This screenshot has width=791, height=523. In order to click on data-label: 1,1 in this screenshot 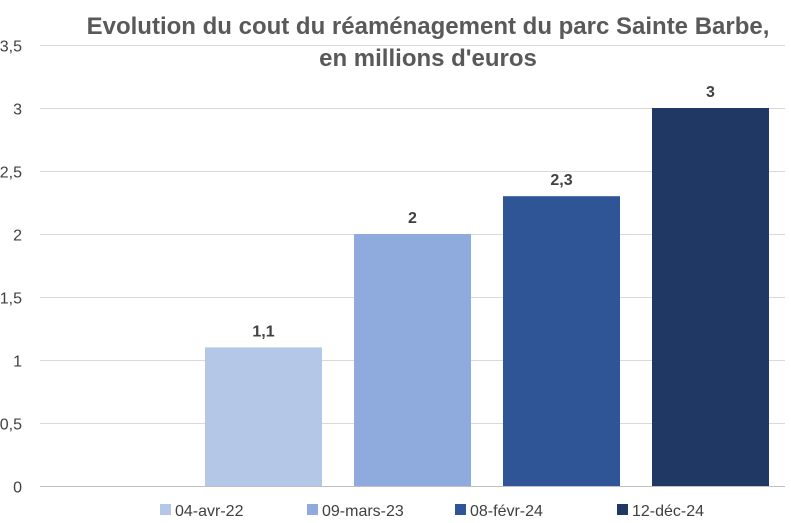, I will do `click(263, 331)`.